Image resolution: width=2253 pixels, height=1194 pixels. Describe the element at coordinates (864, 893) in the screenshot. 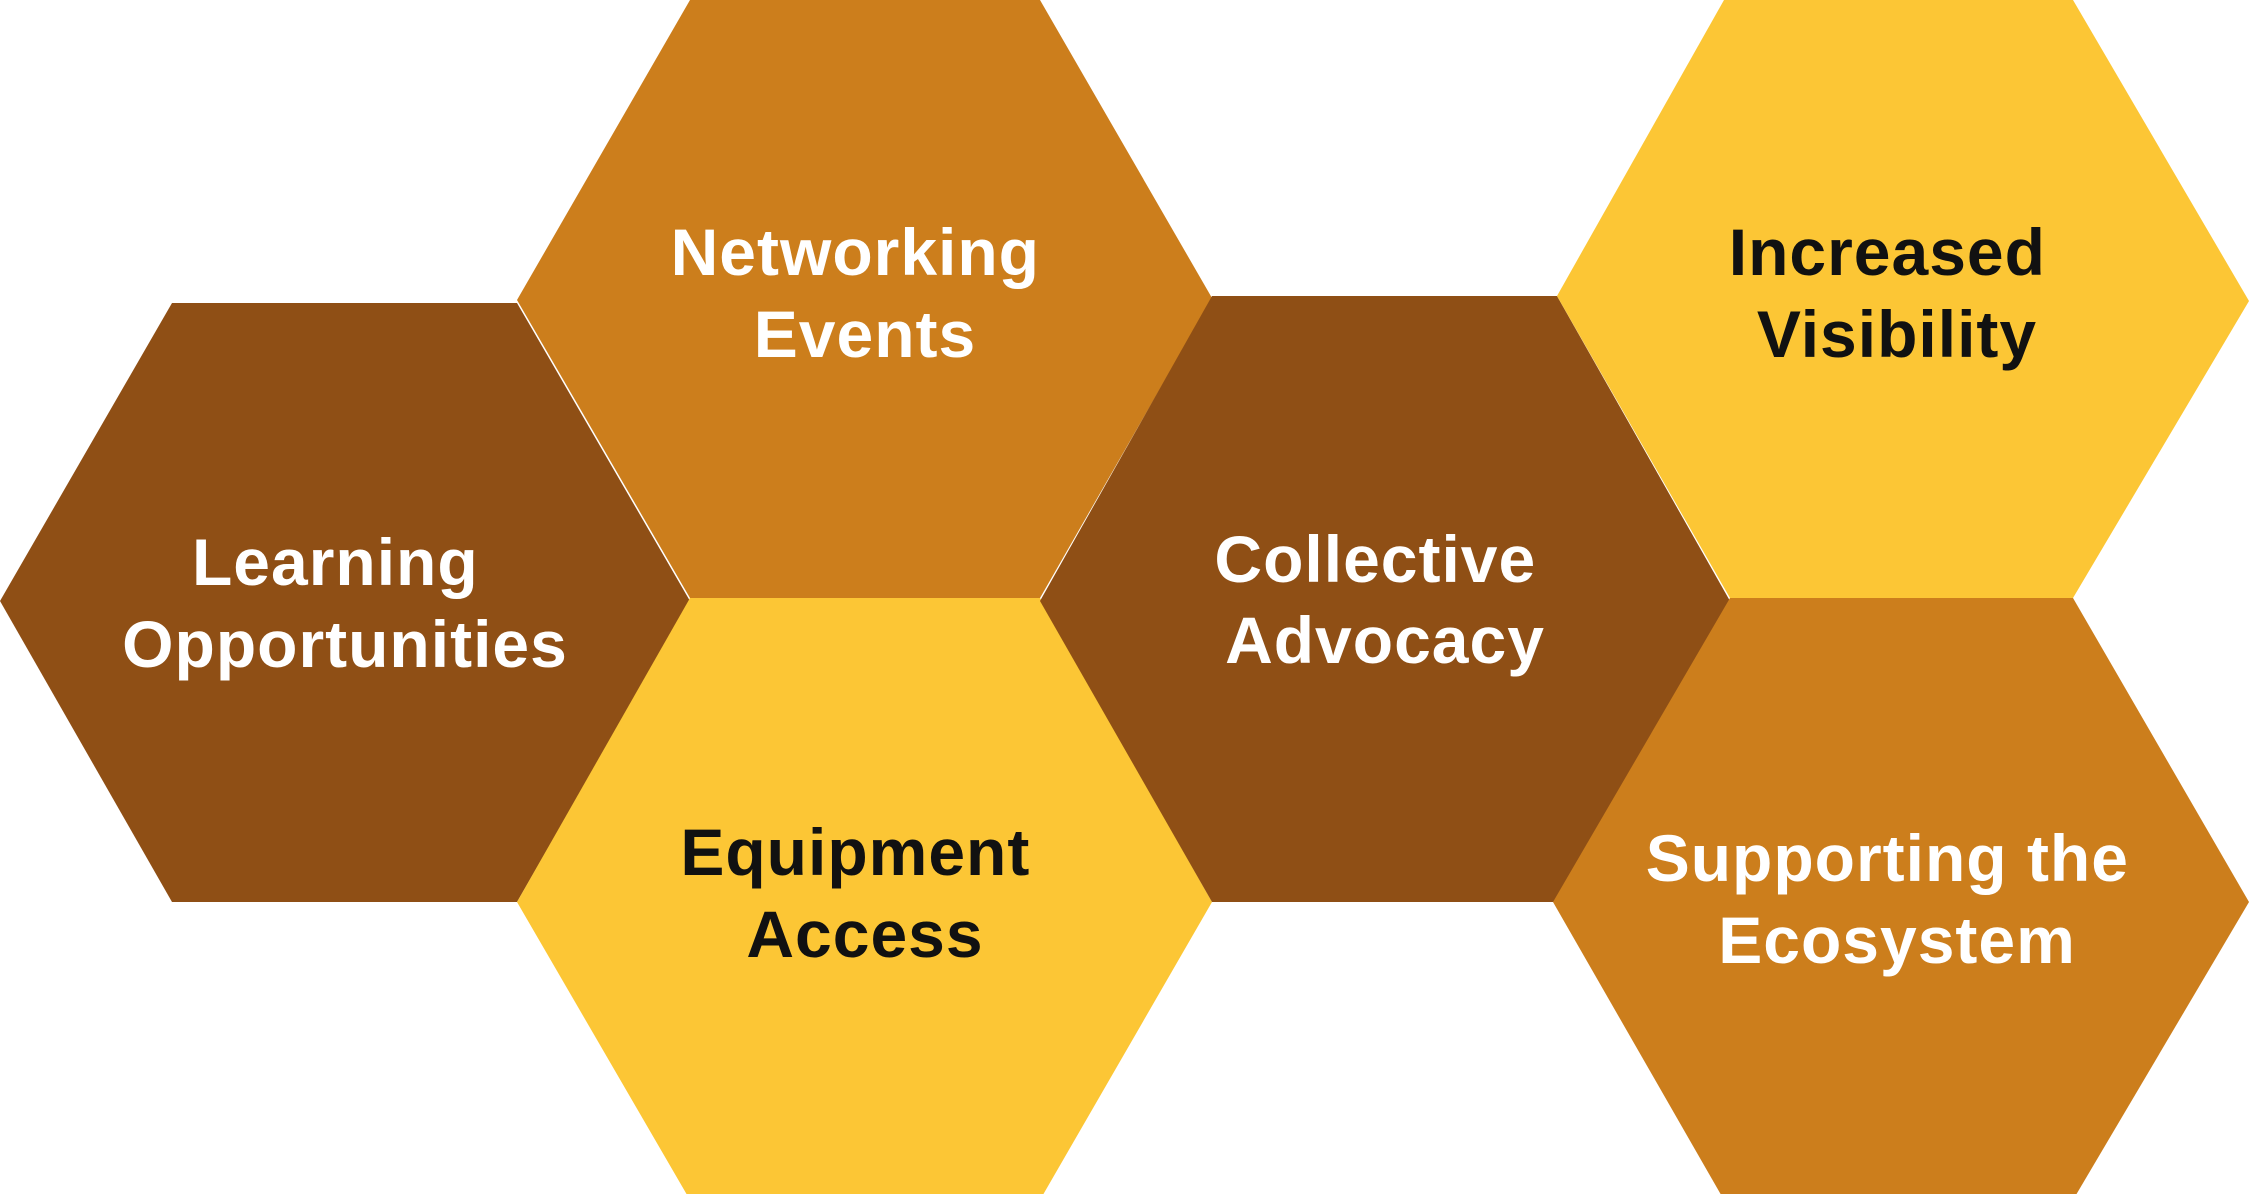

I see `hexagon-label: Equipment Access` at that location.